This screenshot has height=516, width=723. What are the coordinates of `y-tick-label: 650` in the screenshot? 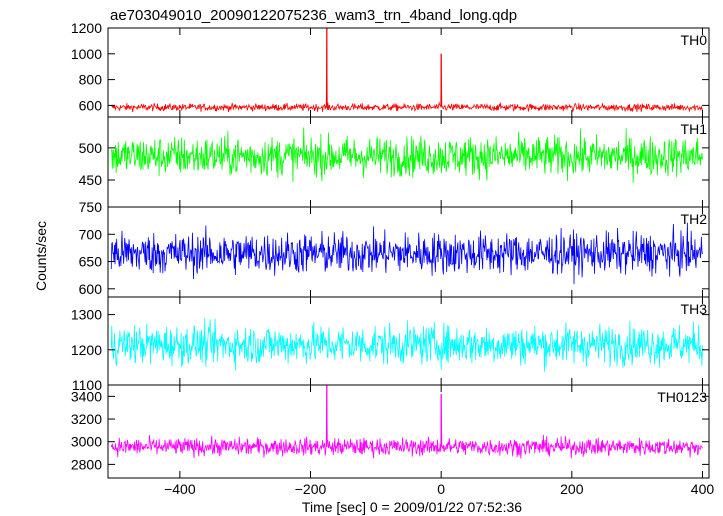 It's located at (91, 262).